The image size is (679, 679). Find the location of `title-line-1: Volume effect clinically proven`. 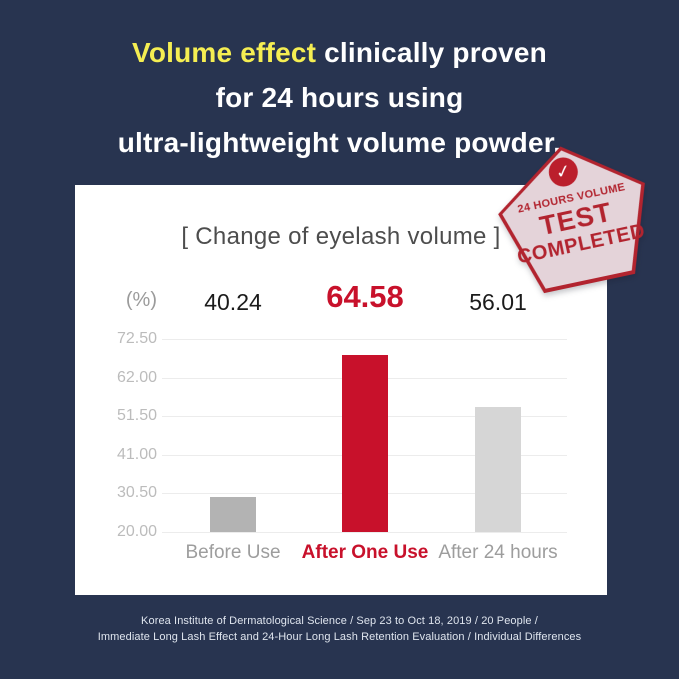

title-line-1: Volume effect clinically proven is located at coordinates (339, 52).